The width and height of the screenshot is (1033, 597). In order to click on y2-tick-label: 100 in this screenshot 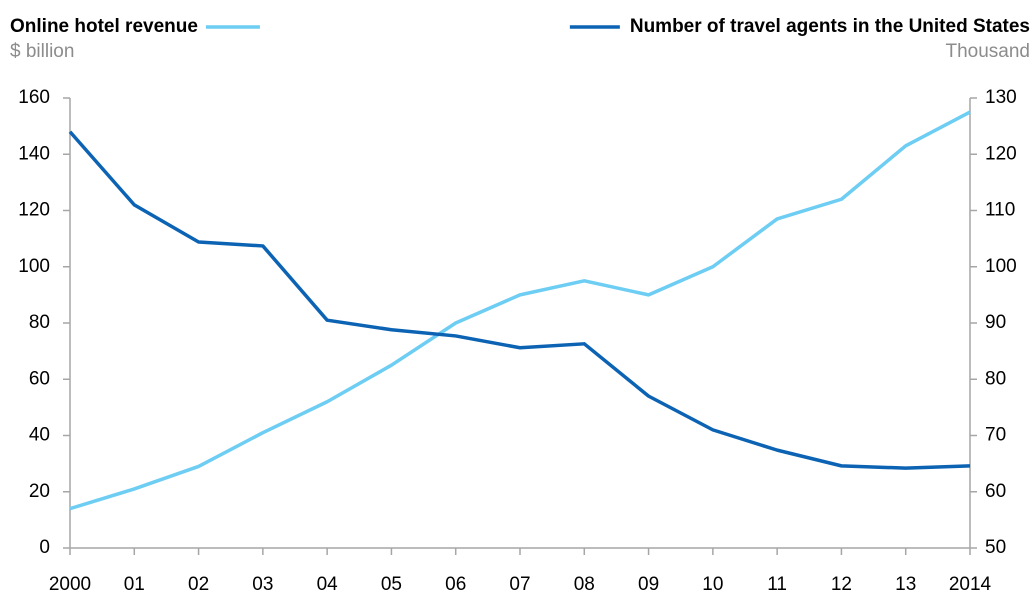, I will do `click(1001, 266)`.